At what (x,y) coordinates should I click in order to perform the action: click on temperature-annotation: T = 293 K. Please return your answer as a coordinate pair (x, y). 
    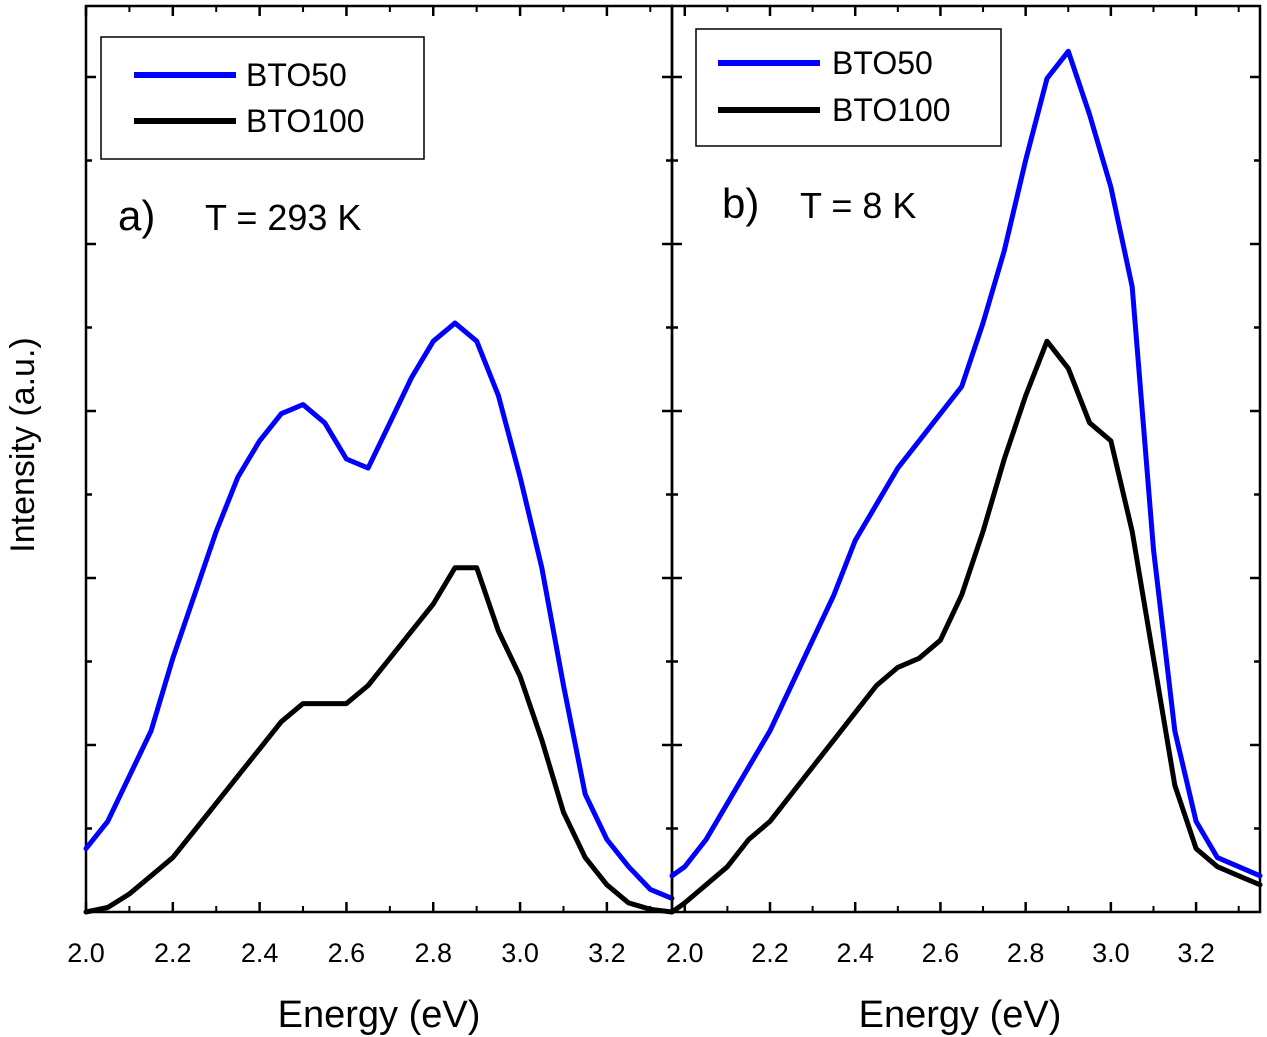
    Looking at the image, I should click on (283, 217).